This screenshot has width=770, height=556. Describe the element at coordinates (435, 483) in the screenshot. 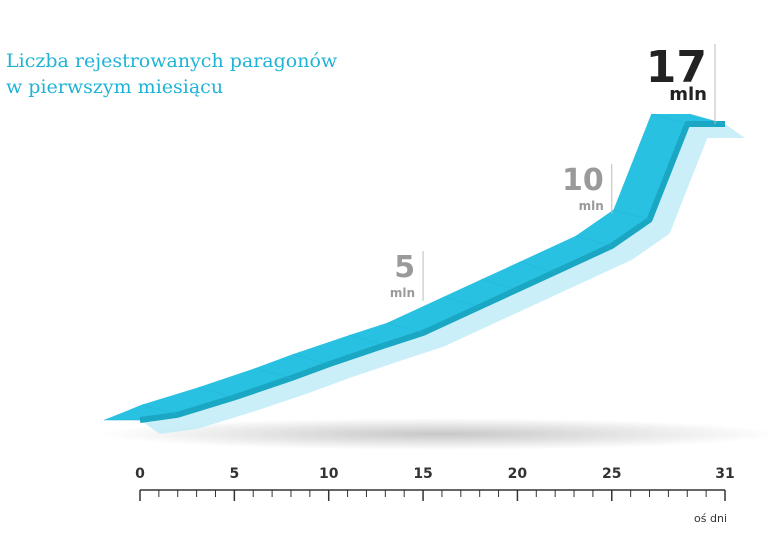

I see `x-axis: 0 5 10 15 20 25 31` at that location.